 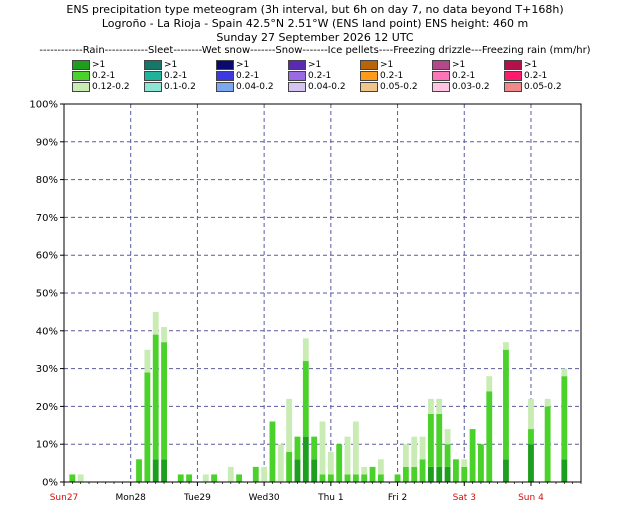 What do you see at coordinates (471, 87) in the screenshot?
I see `legend-label: 0.03-0.2` at bounding box center [471, 87].